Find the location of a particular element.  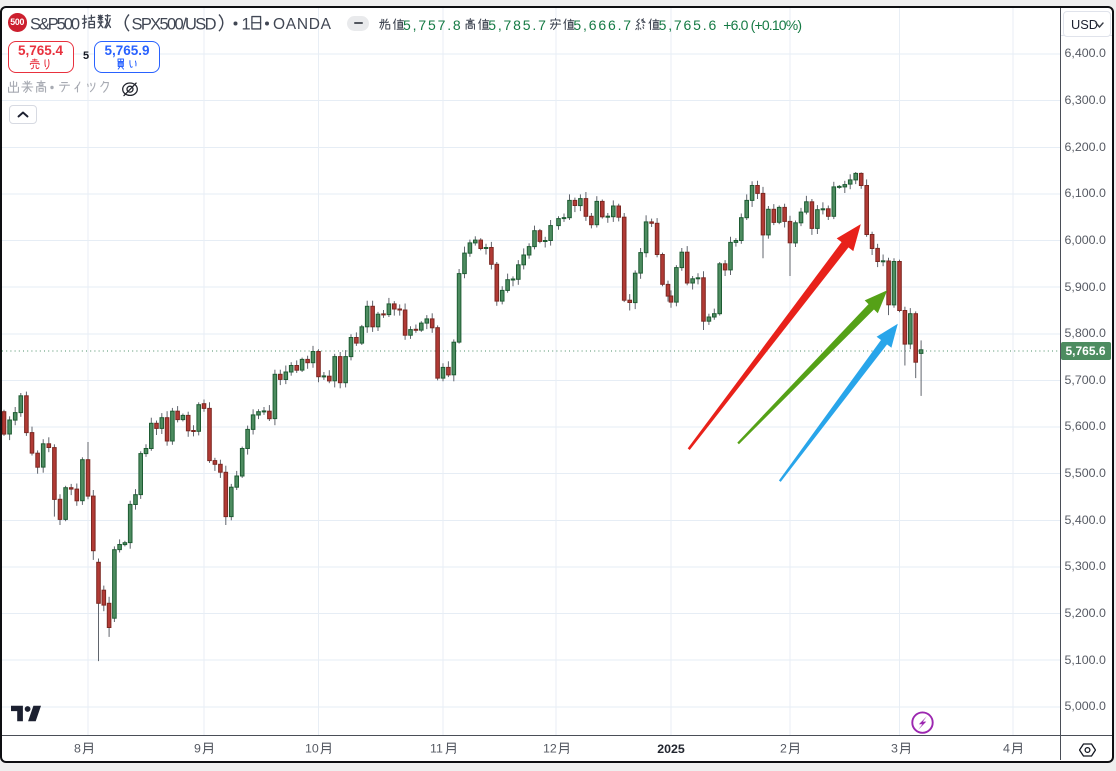

svg-text: 5,785.7 is located at coordinates (517, 25).